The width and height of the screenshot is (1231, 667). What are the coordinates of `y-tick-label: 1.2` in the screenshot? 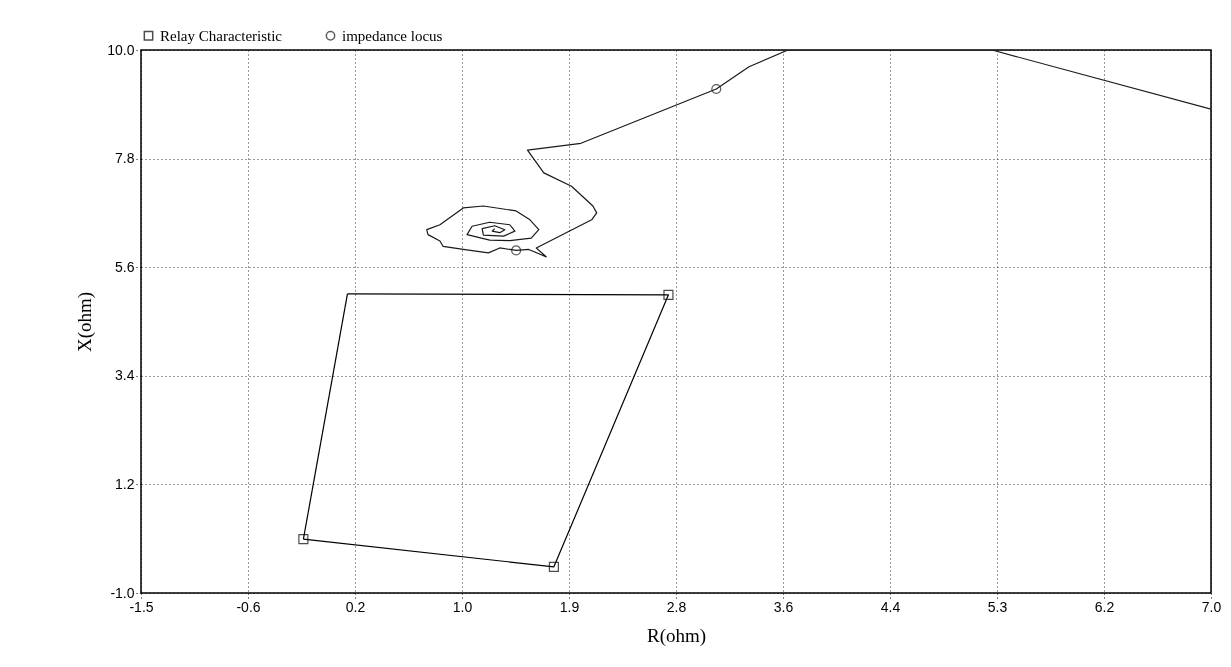 It's located at (125, 483).